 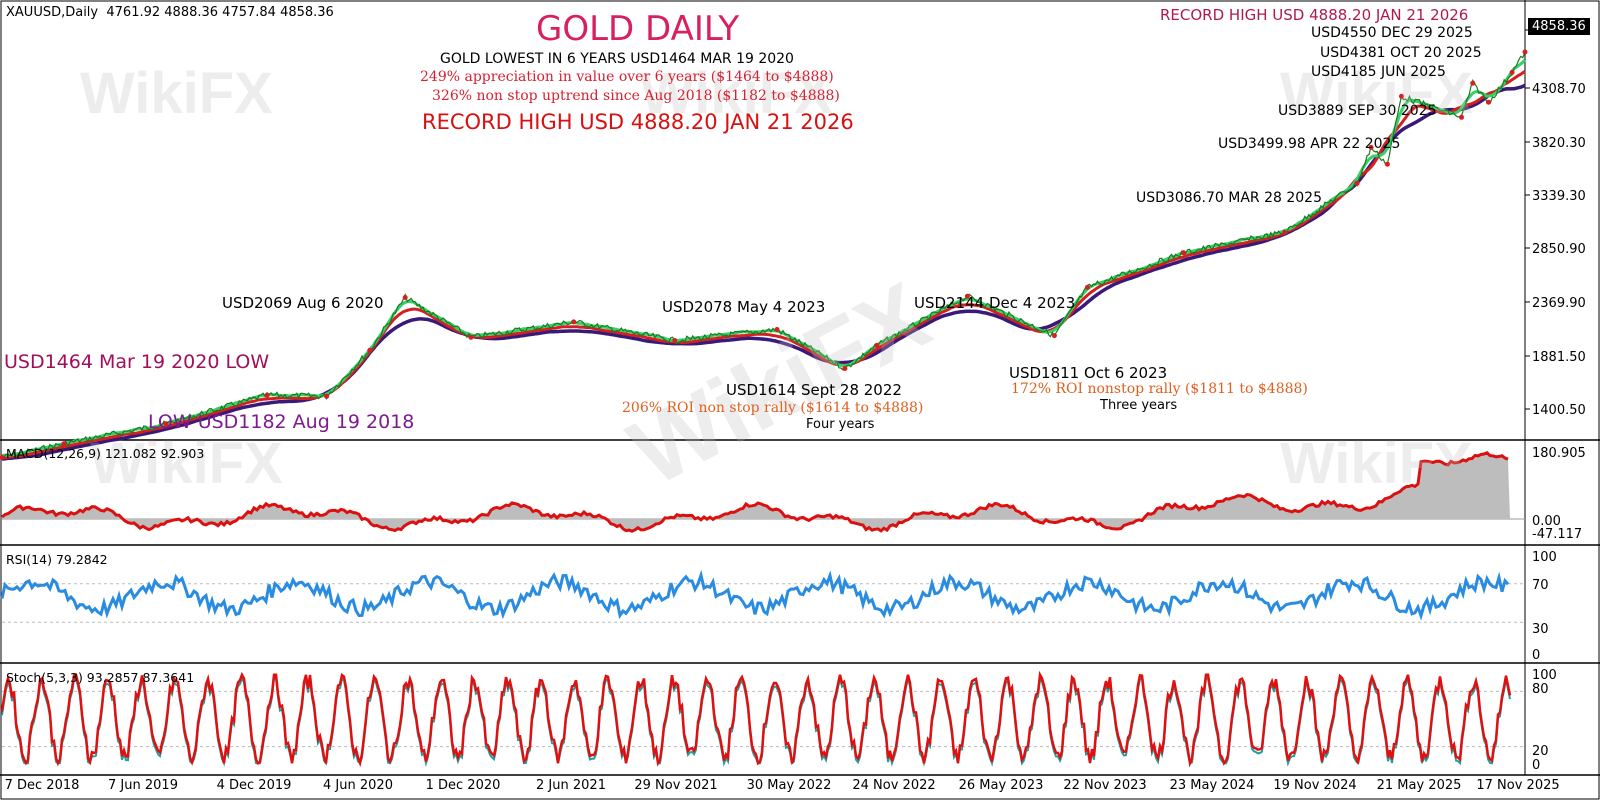 I want to click on label-sep-2025: USD3889 SEP 30 2025, so click(x=1357, y=111).